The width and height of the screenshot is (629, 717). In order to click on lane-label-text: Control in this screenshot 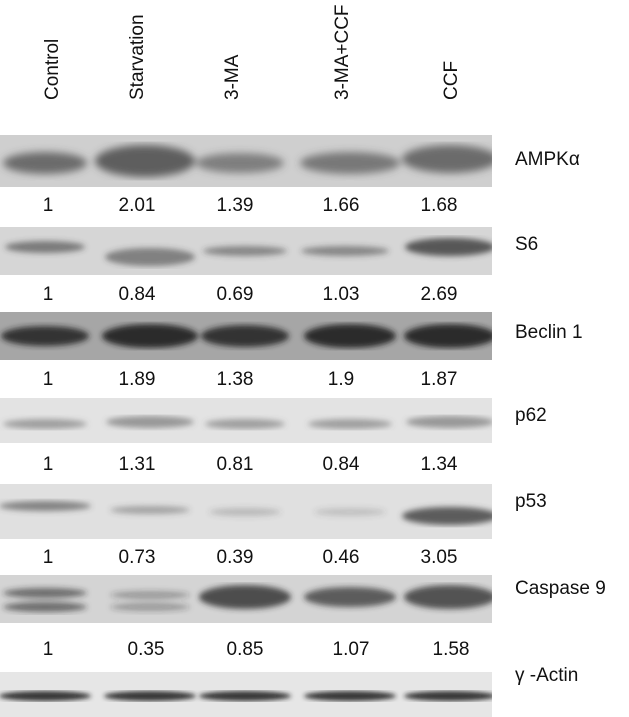, I will do `click(52, 69)`.